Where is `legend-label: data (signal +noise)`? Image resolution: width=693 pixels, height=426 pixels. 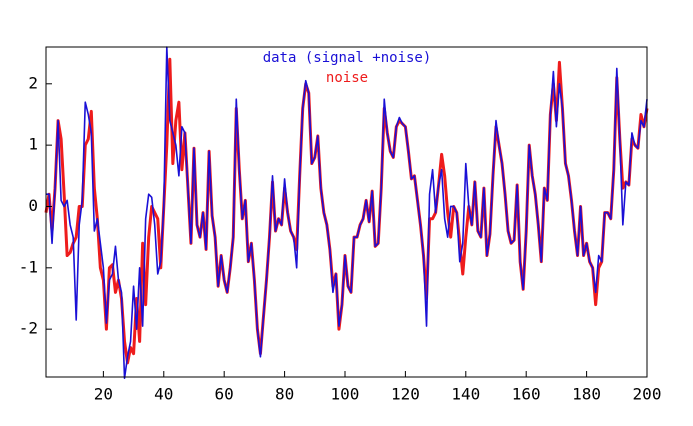
legend-label: data (signal +noise) is located at coordinates (347, 58).